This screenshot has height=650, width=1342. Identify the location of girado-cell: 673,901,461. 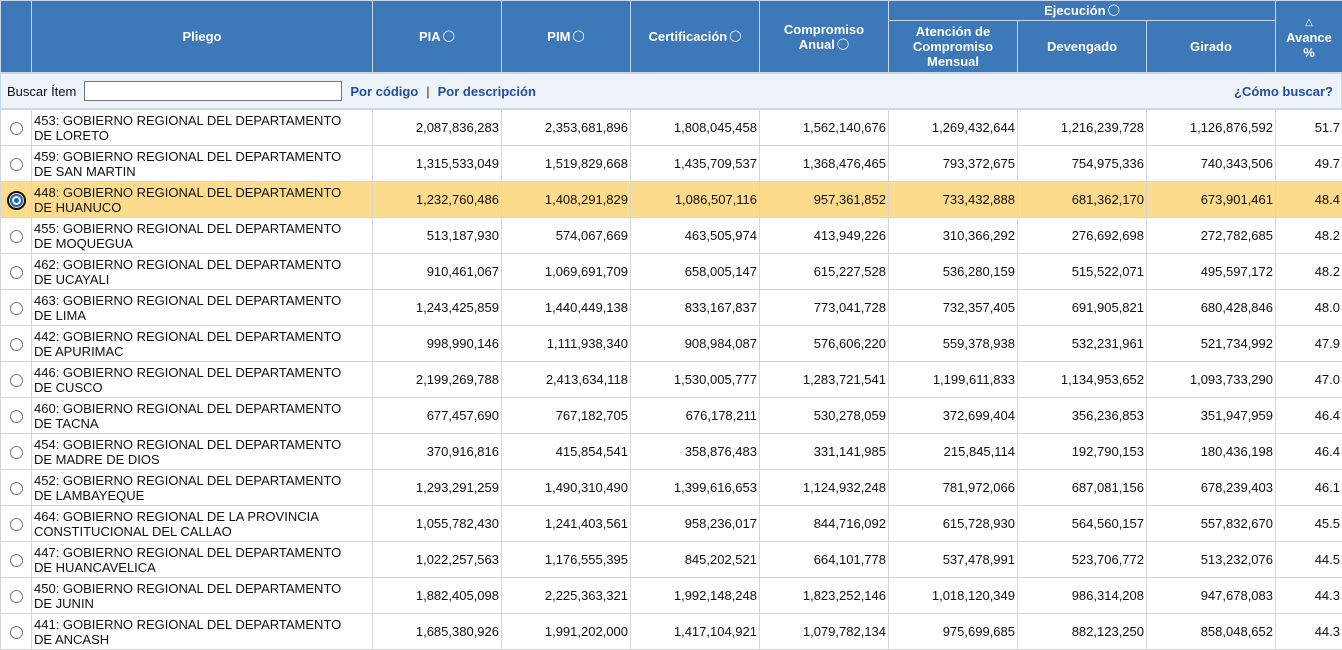
(1211, 200).